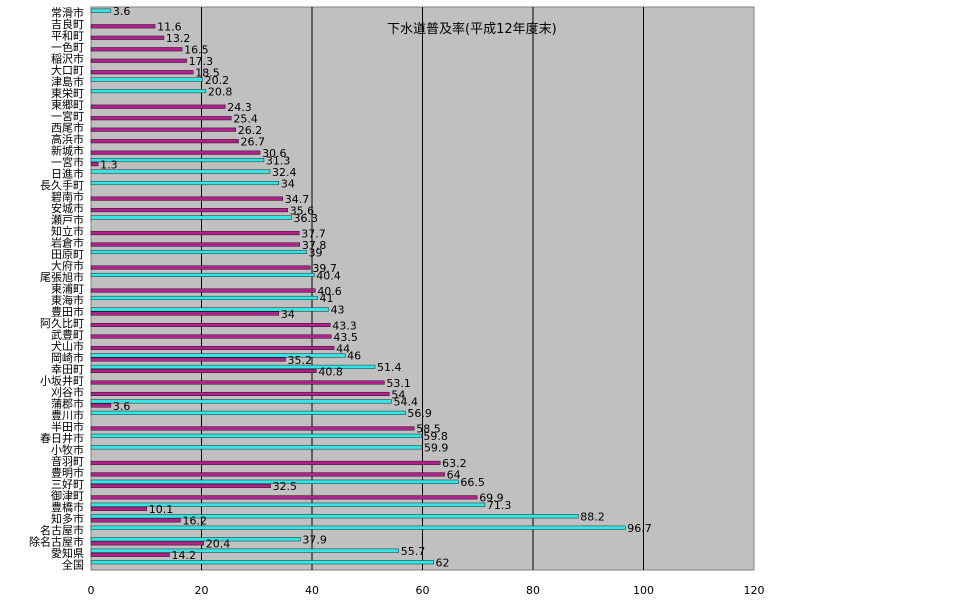 This screenshot has height=602, width=969. I want to click on magenta-value-label: 24.3, so click(239, 107).